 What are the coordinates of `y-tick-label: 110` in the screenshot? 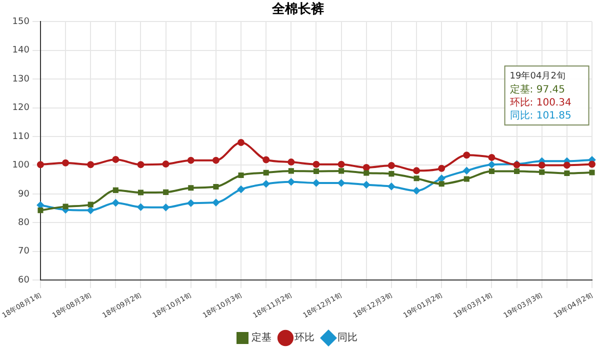 It's located at (21, 137).